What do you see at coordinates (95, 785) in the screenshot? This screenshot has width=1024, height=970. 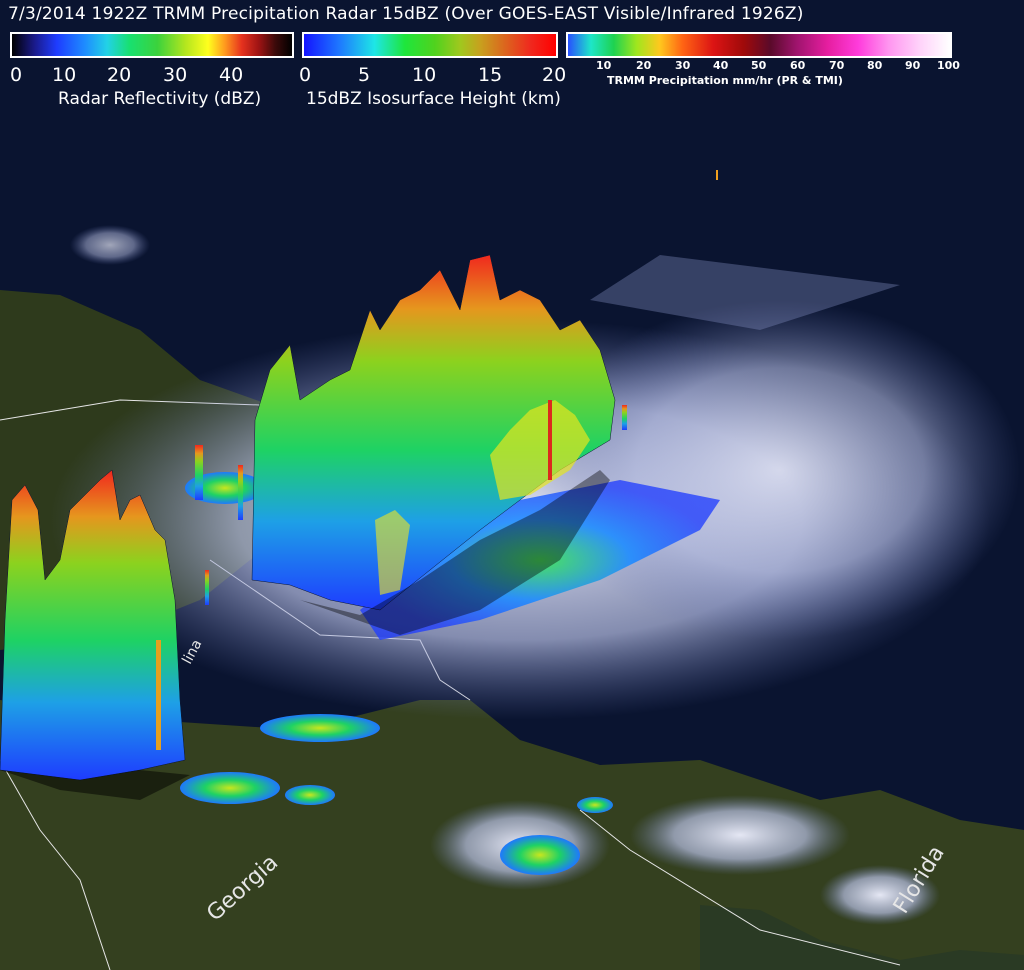 I see `tower-shadow-left` at bounding box center [95, 785].